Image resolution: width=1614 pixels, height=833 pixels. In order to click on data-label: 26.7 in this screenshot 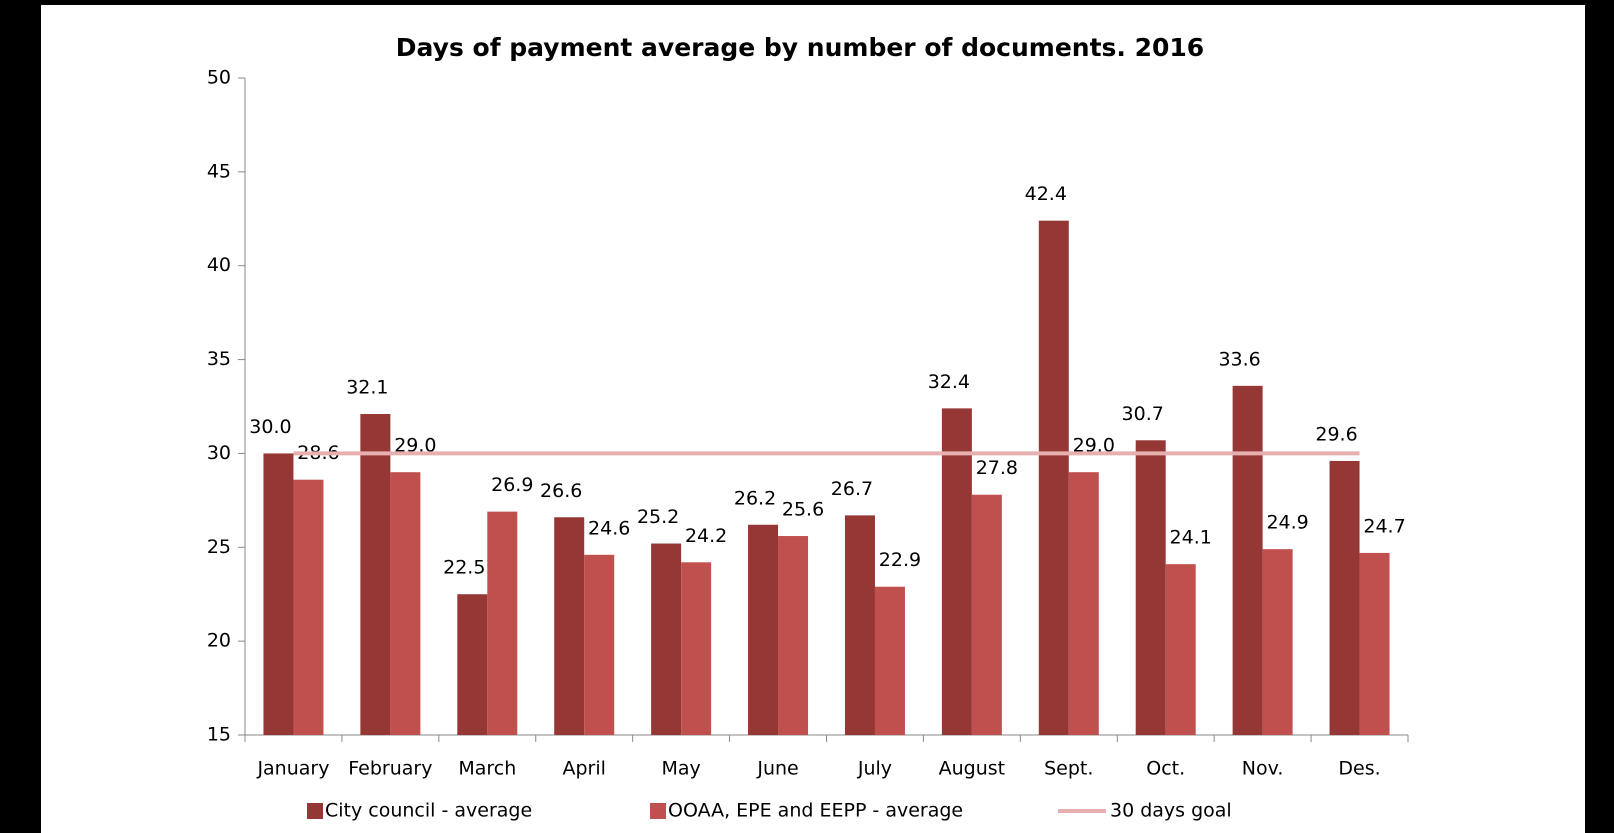, I will do `click(852, 489)`.